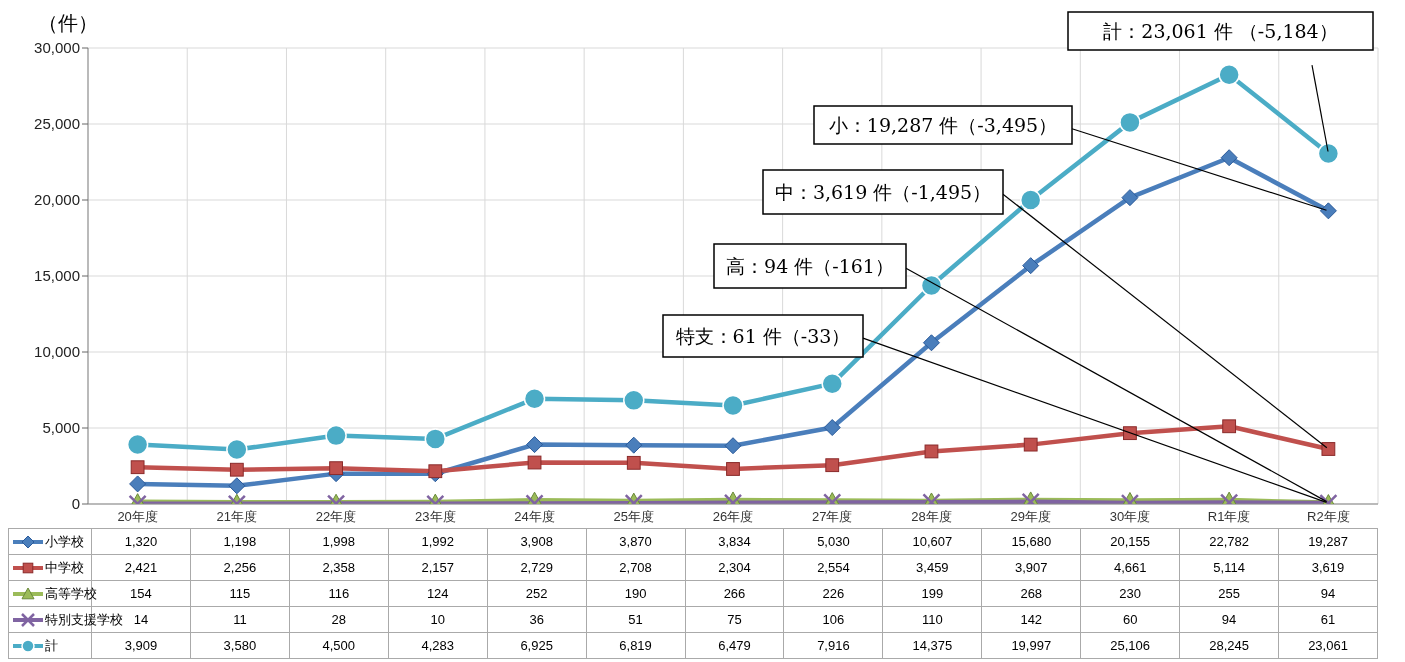 The image size is (1405, 662). Describe the element at coordinates (734, 541) in the screenshot. I see `data-label: 3,834` at that location.